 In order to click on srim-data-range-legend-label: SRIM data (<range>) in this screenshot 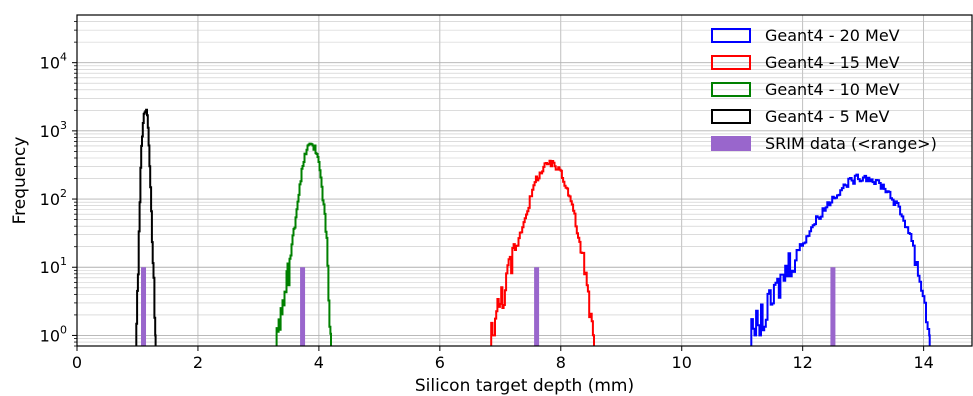, I will do `click(851, 143)`.